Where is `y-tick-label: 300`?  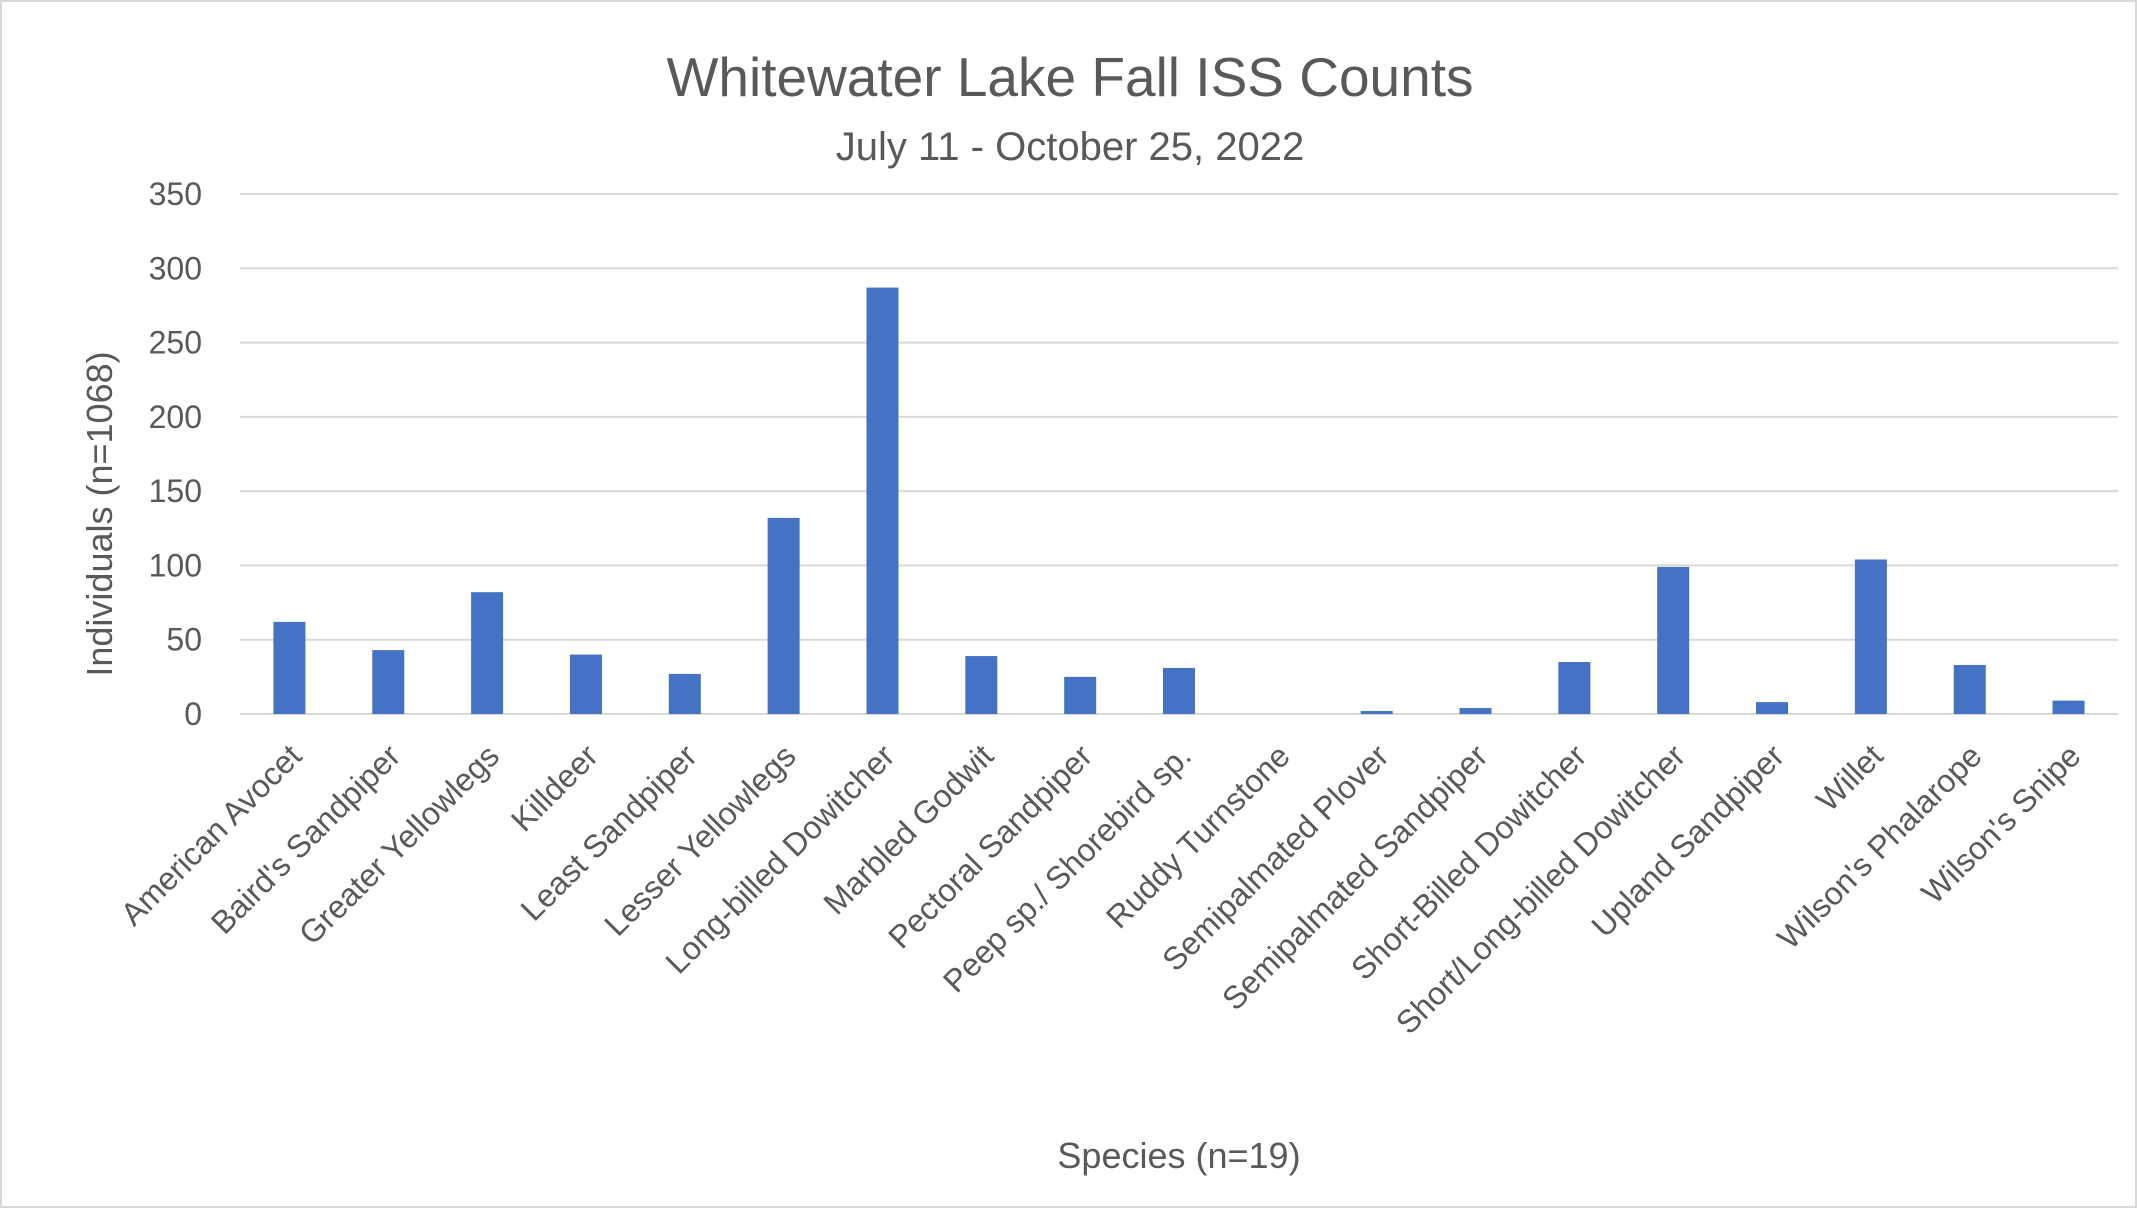
y-tick-label: 300 is located at coordinates (175, 268).